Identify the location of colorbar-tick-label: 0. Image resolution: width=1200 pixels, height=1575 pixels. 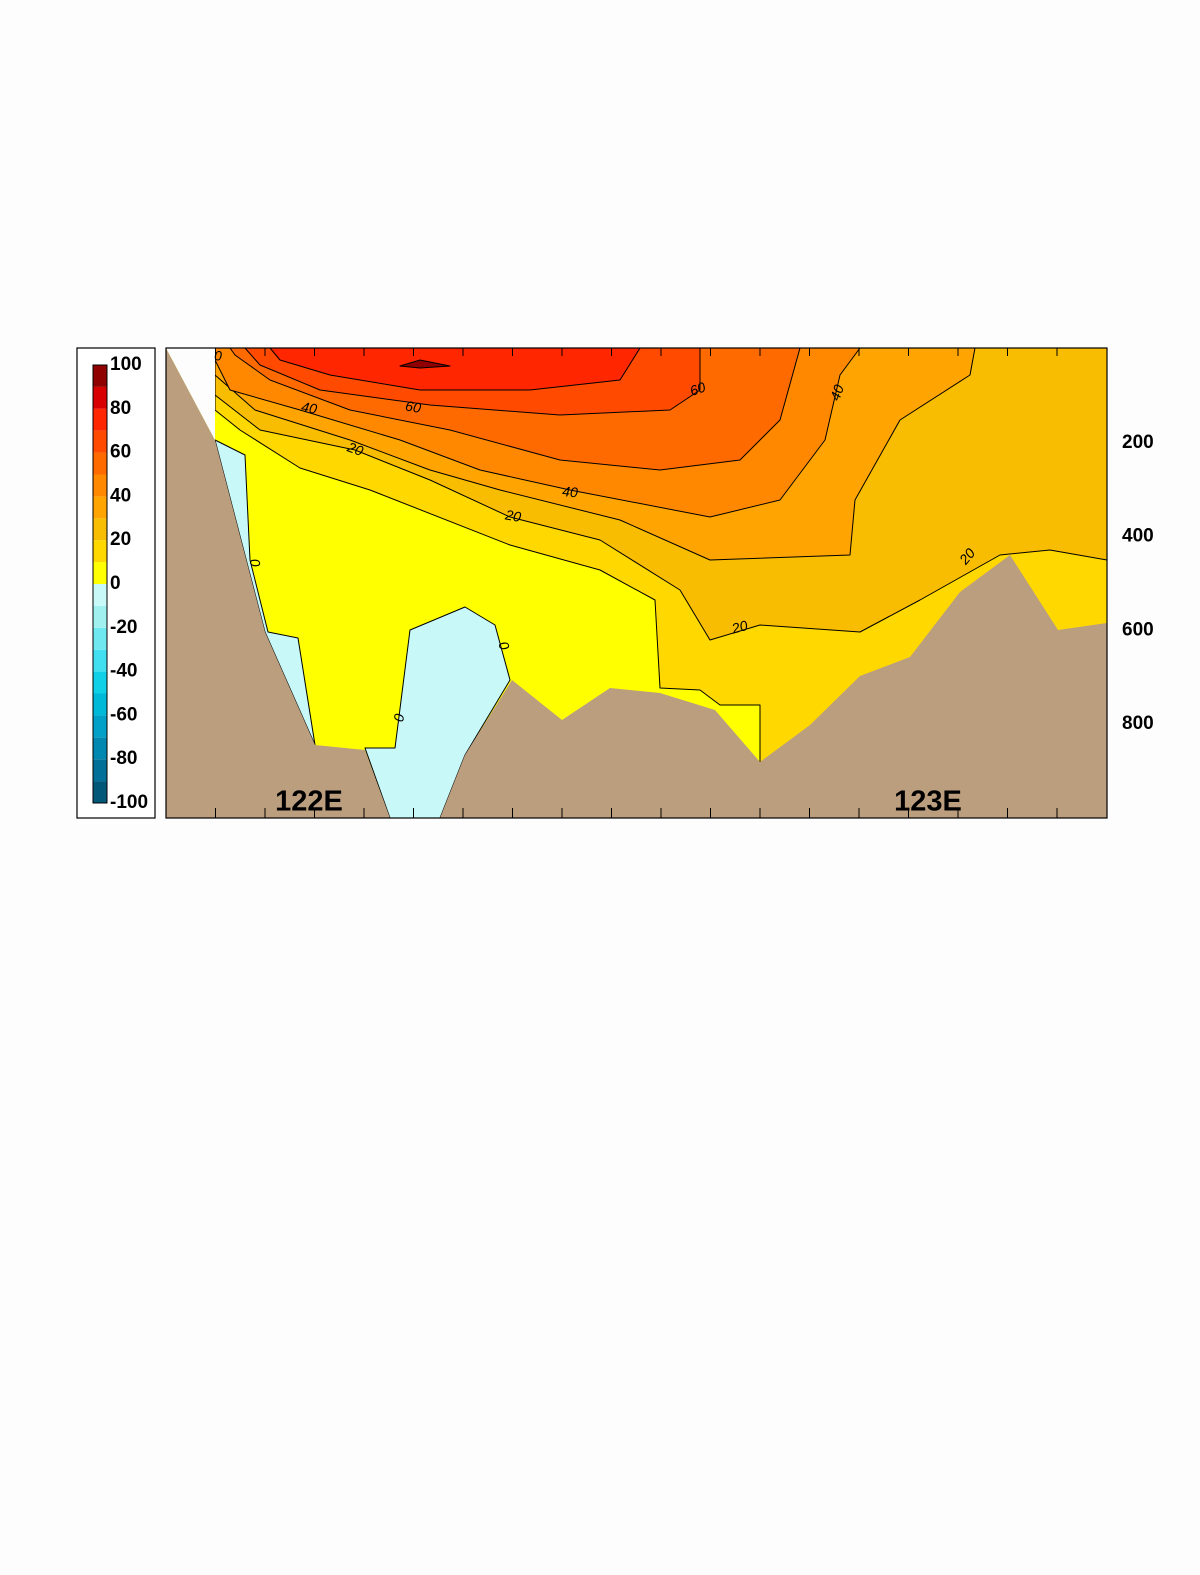
(115, 583).